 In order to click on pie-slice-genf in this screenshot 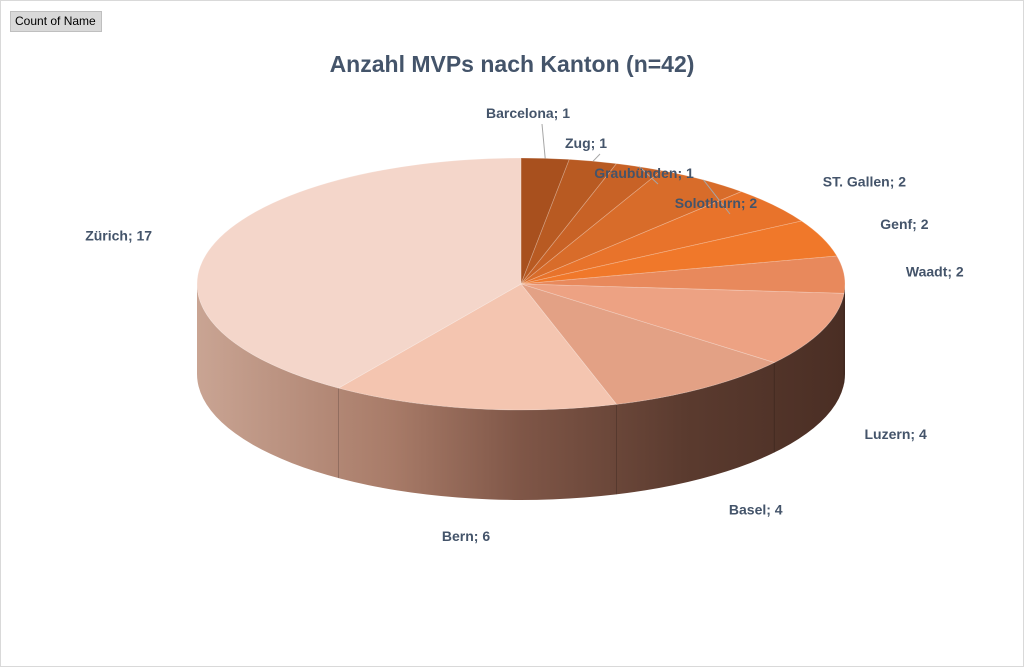, I will do `click(679, 252)`.